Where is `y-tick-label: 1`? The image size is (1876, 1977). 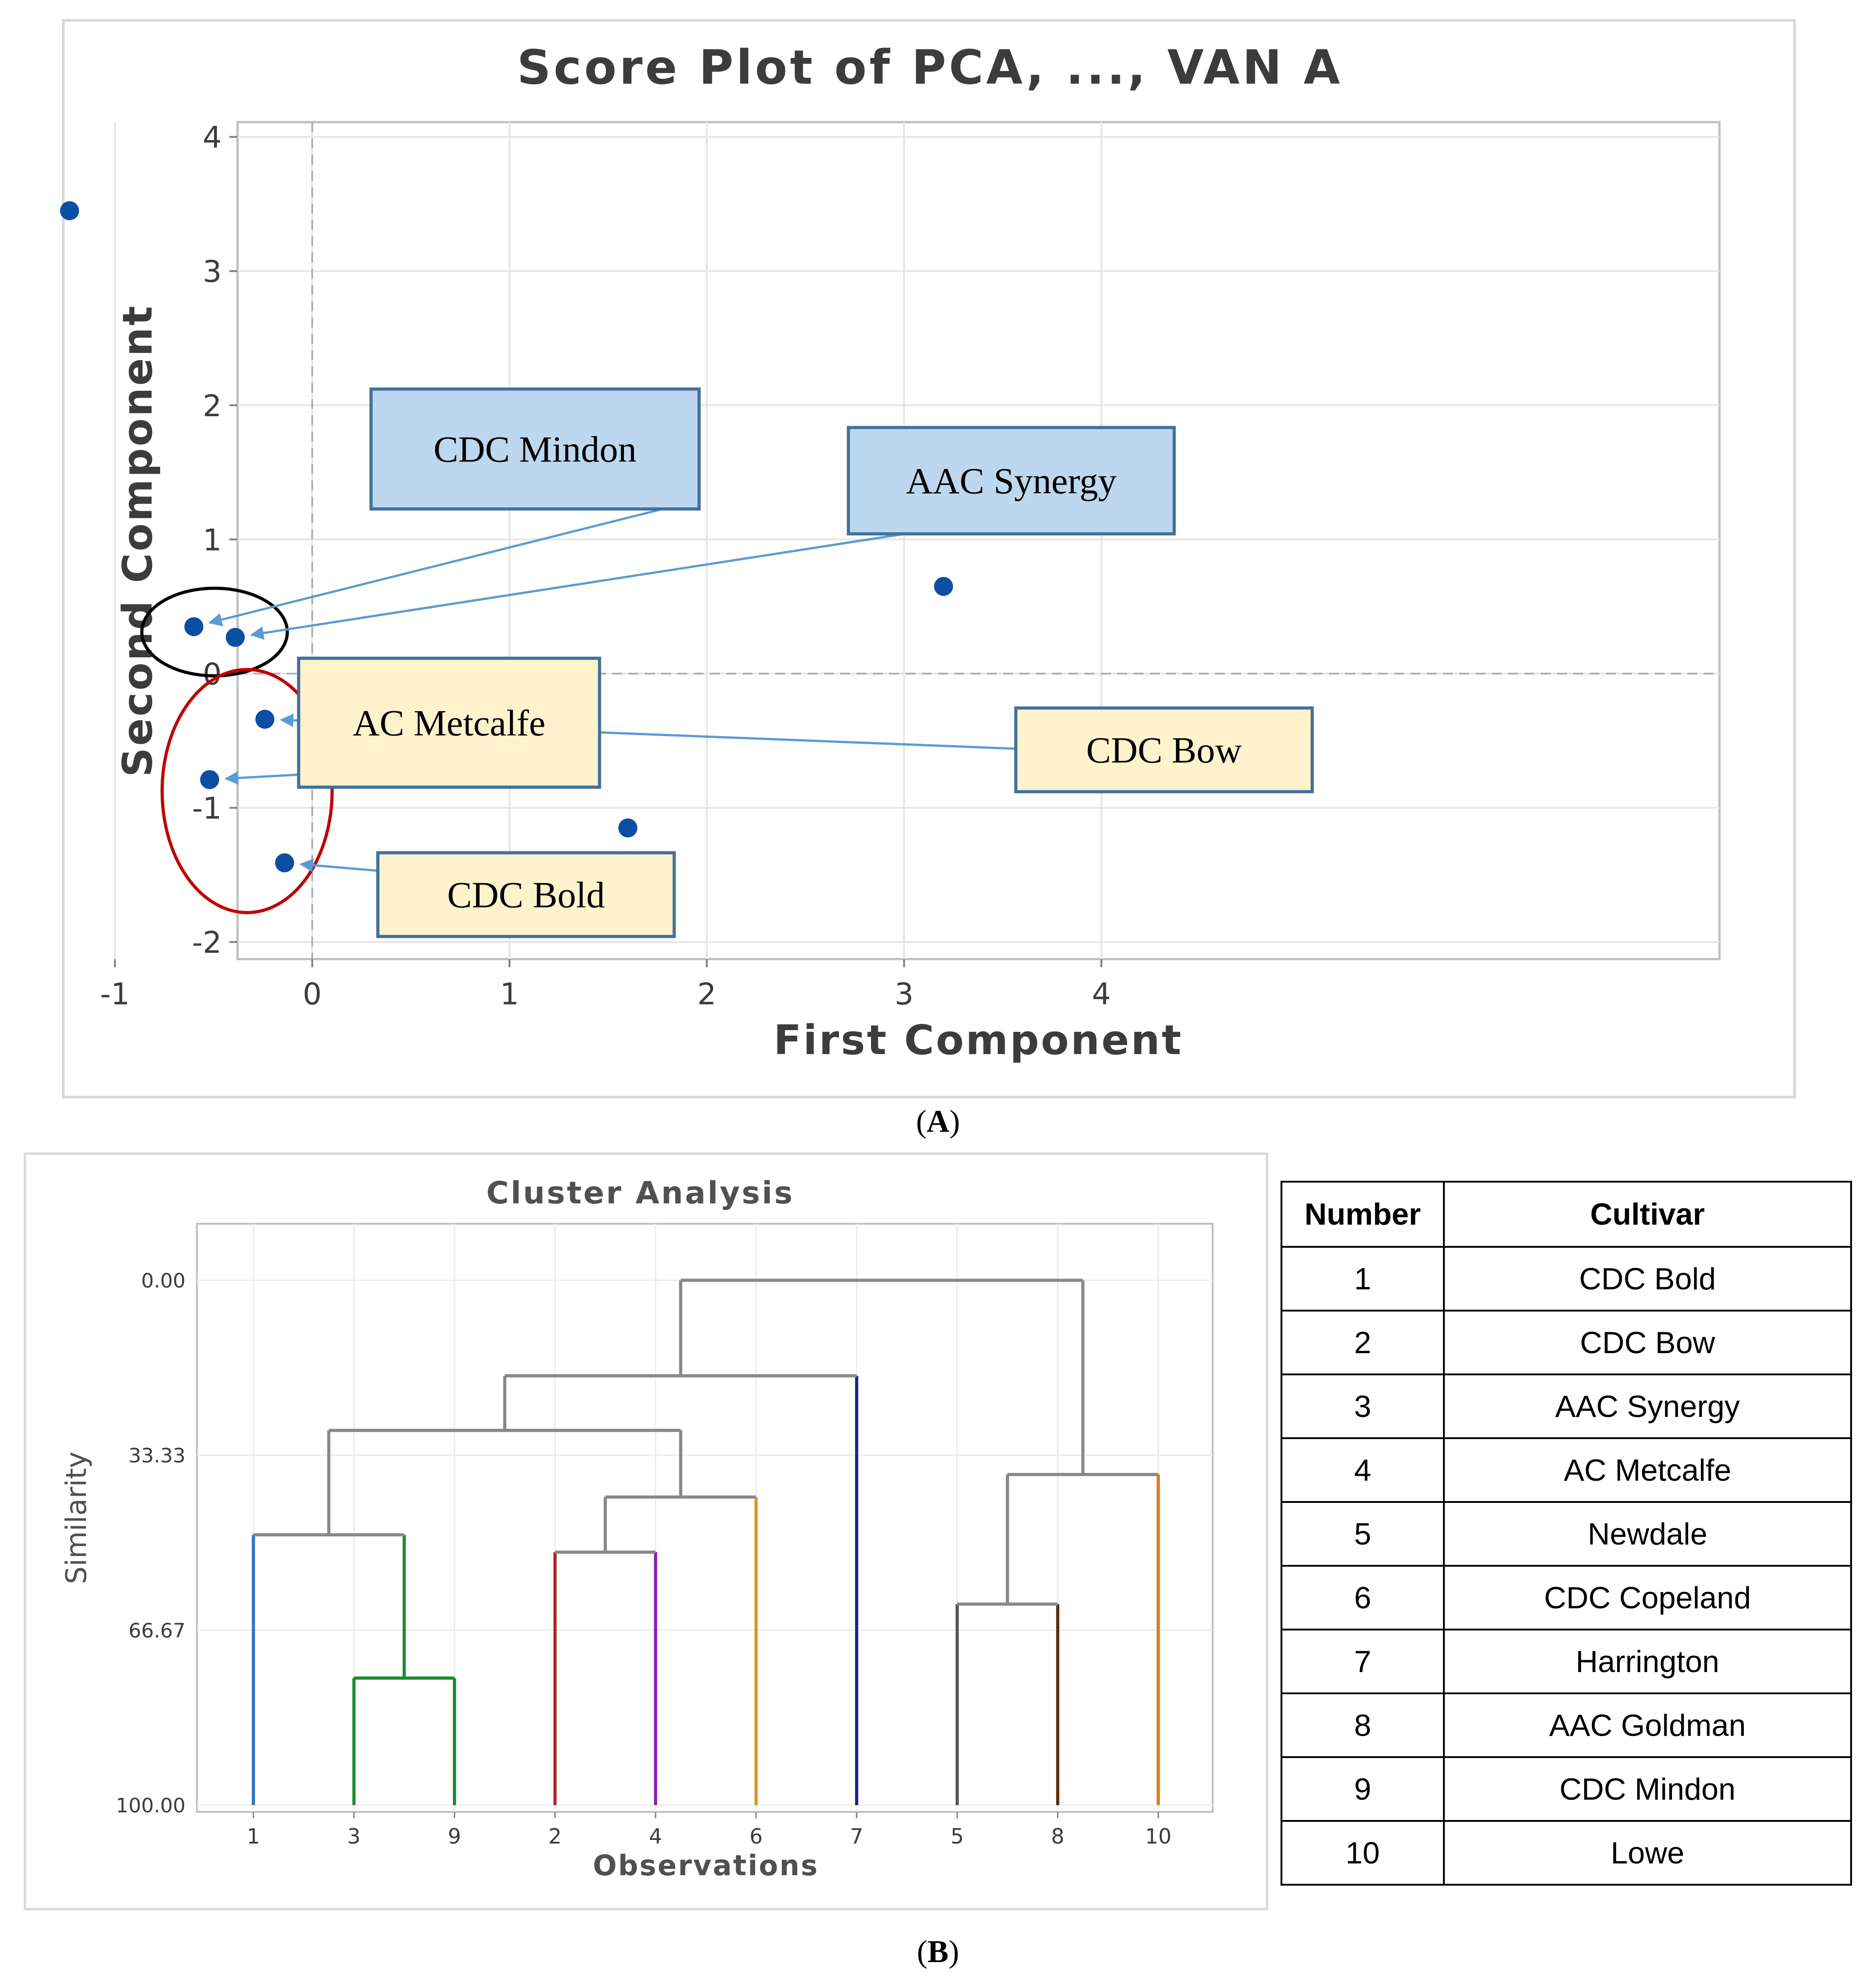
y-tick-label: 1 is located at coordinates (212, 540).